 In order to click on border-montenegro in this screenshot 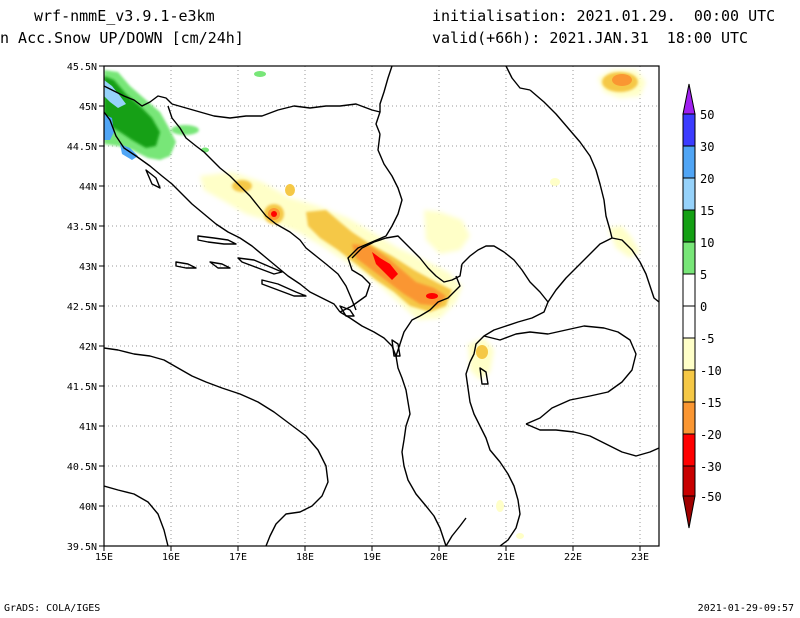, I will do `click(407, 259)`.